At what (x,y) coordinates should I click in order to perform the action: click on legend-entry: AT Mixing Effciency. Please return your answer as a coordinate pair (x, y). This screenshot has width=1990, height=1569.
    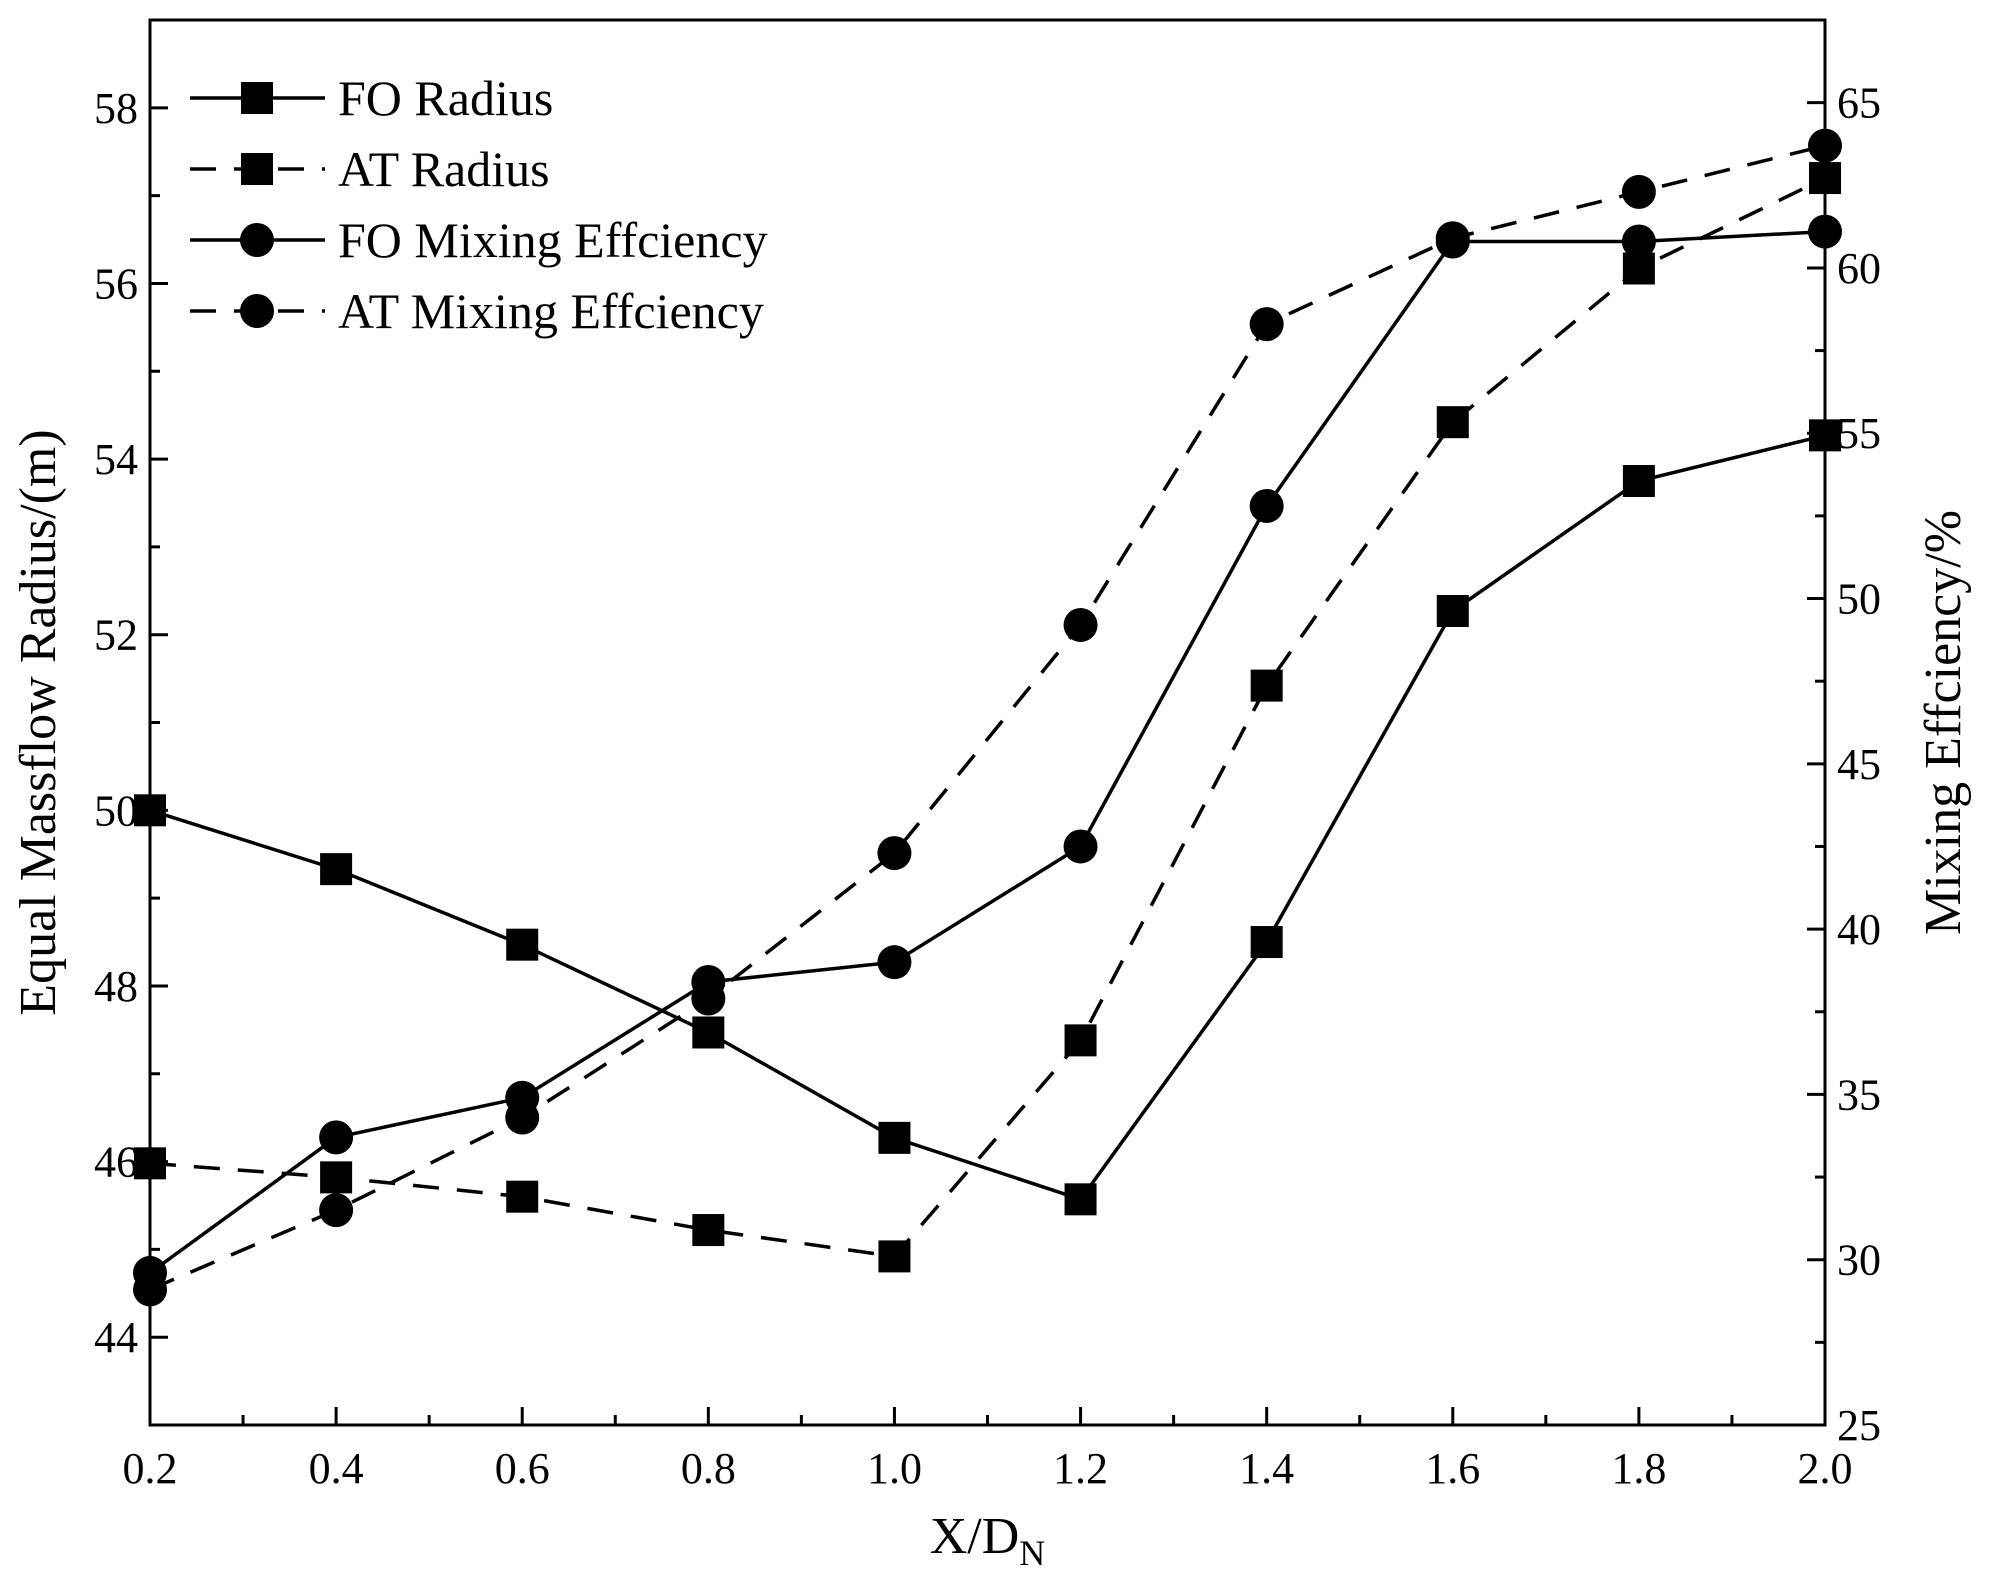
    Looking at the image, I should click on (477, 311).